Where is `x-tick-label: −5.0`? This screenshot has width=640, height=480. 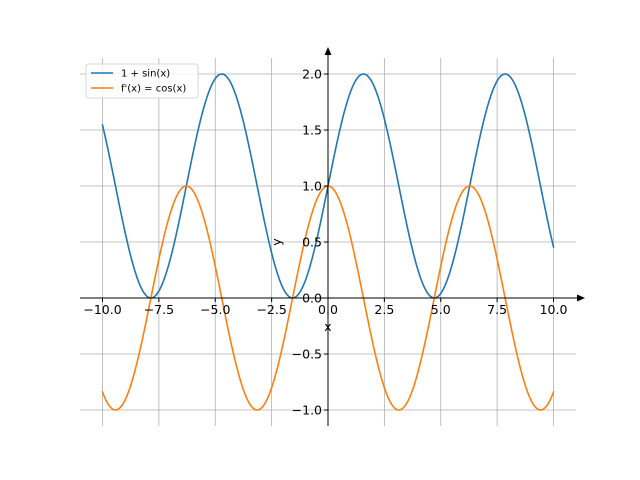 x-tick-label: −5.0 is located at coordinates (215, 309).